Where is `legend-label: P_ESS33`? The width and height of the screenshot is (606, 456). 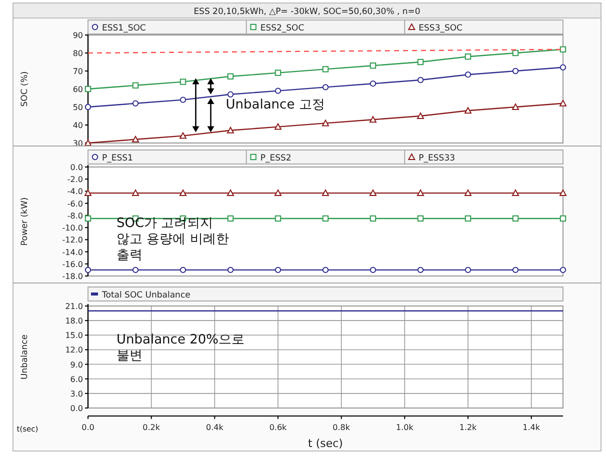
legend-label: P_ESS33 is located at coordinates (437, 159).